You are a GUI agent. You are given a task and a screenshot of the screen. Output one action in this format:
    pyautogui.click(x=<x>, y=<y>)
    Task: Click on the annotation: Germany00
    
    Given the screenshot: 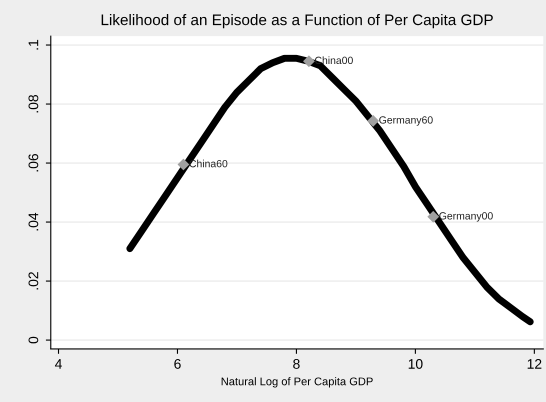 What is the action you would take?
    pyautogui.click(x=466, y=217)
    